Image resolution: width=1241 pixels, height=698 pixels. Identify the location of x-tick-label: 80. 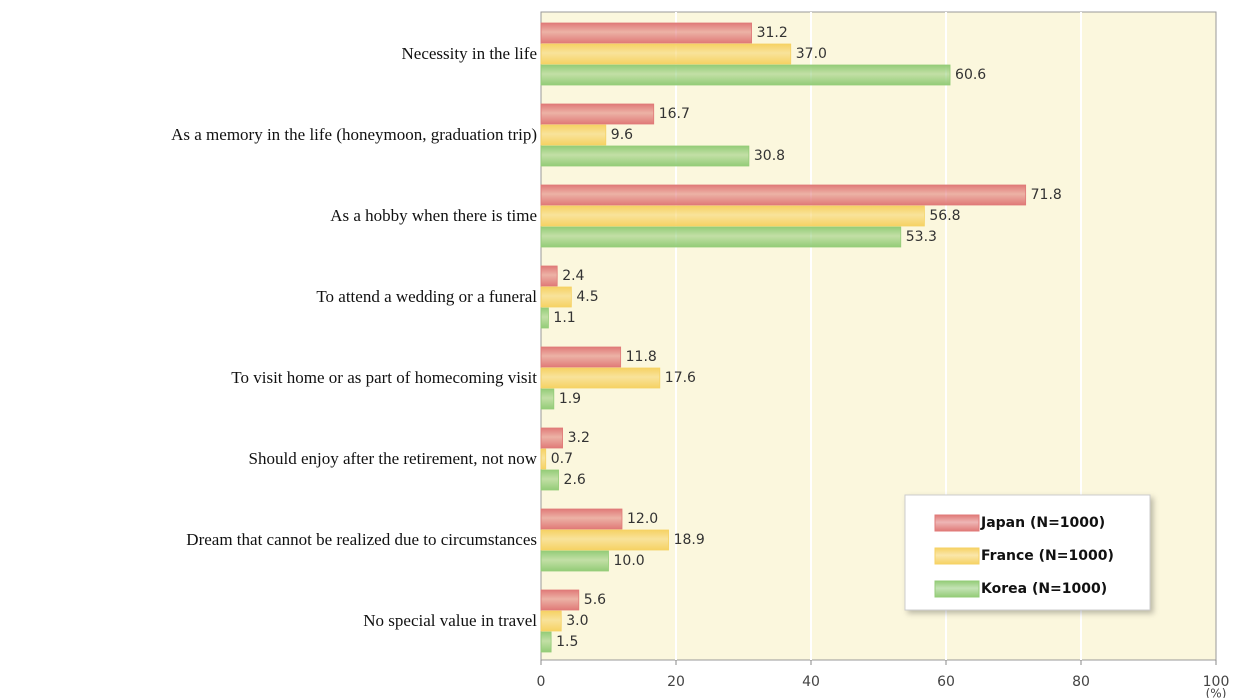
(1081, 682).